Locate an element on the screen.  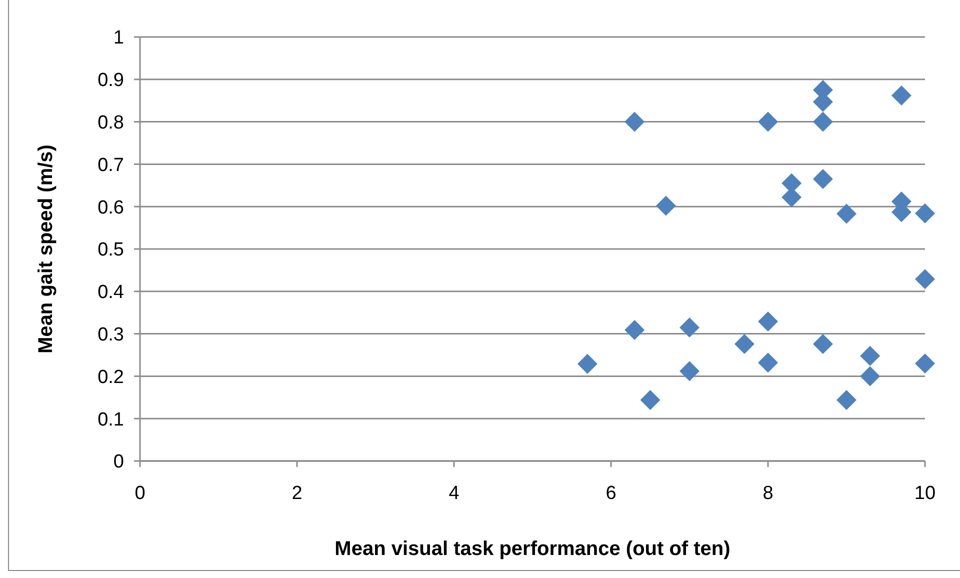
x-axis-title: Mean visual task performance (out of ten) is located at coordinates (532, 549).